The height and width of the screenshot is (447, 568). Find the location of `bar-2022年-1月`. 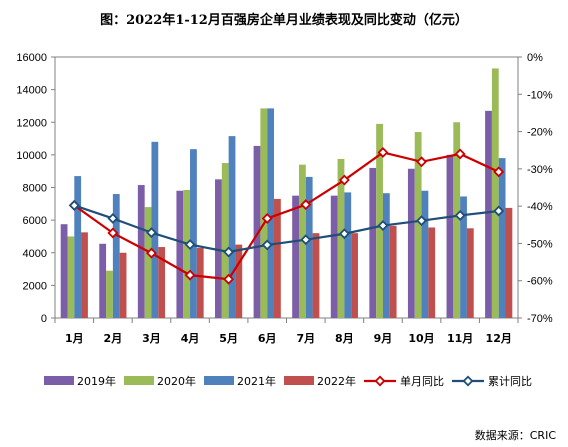

bar-2022年-1月 is located at coordinates (84, 275).